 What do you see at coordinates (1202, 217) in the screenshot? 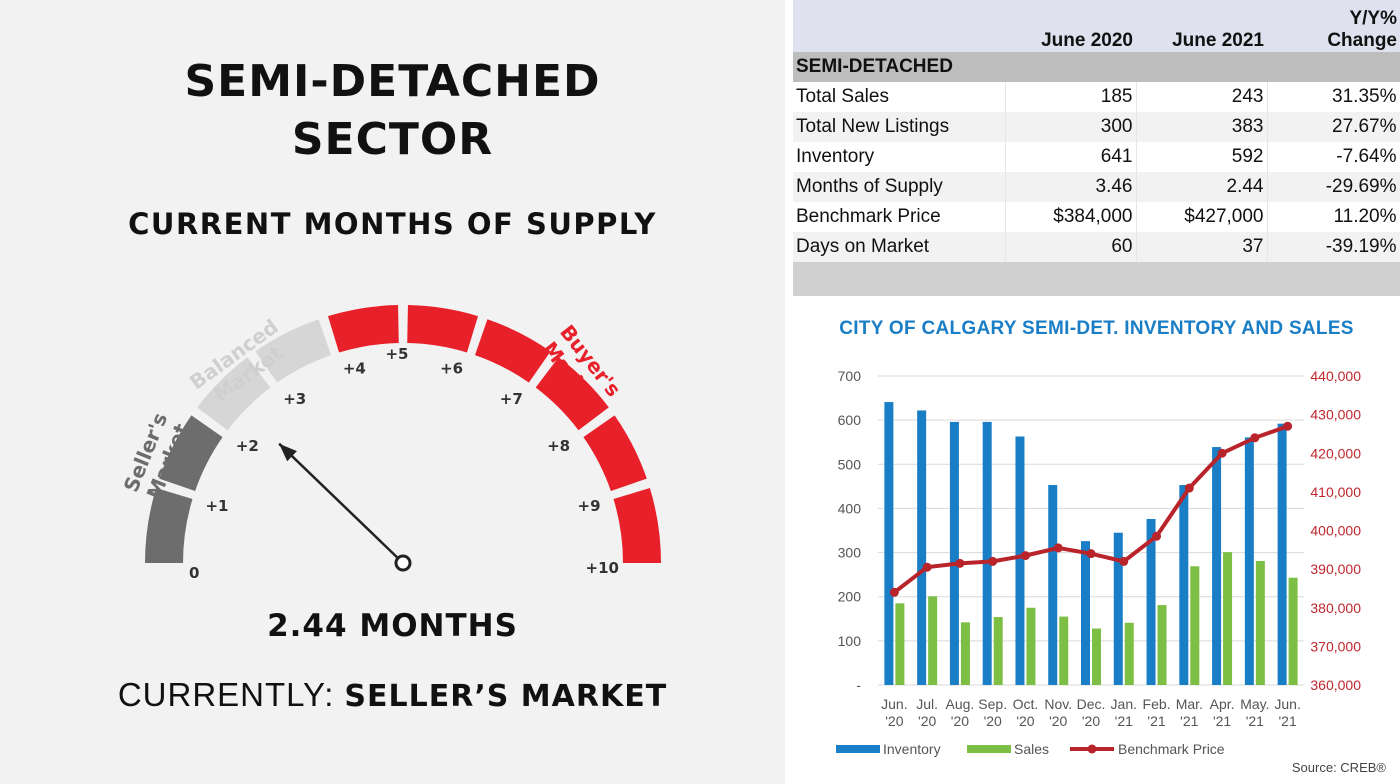
I see `table-cell: $427,000` at bounding box center [1202, 217].